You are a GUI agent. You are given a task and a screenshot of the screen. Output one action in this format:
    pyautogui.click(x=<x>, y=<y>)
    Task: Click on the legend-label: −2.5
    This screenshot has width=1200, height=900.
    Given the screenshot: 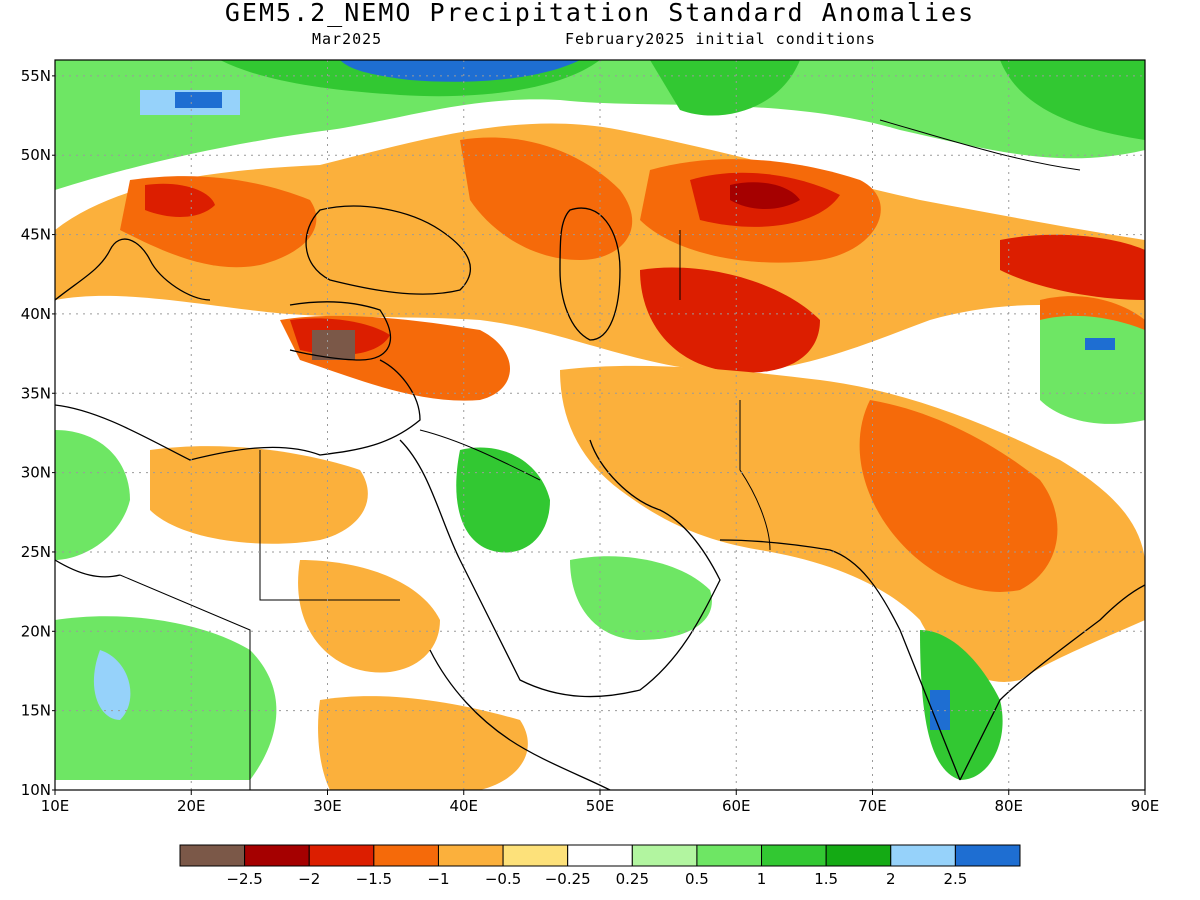 What is the action you would take?
    pyautogui.click(x=244, y=879)
    